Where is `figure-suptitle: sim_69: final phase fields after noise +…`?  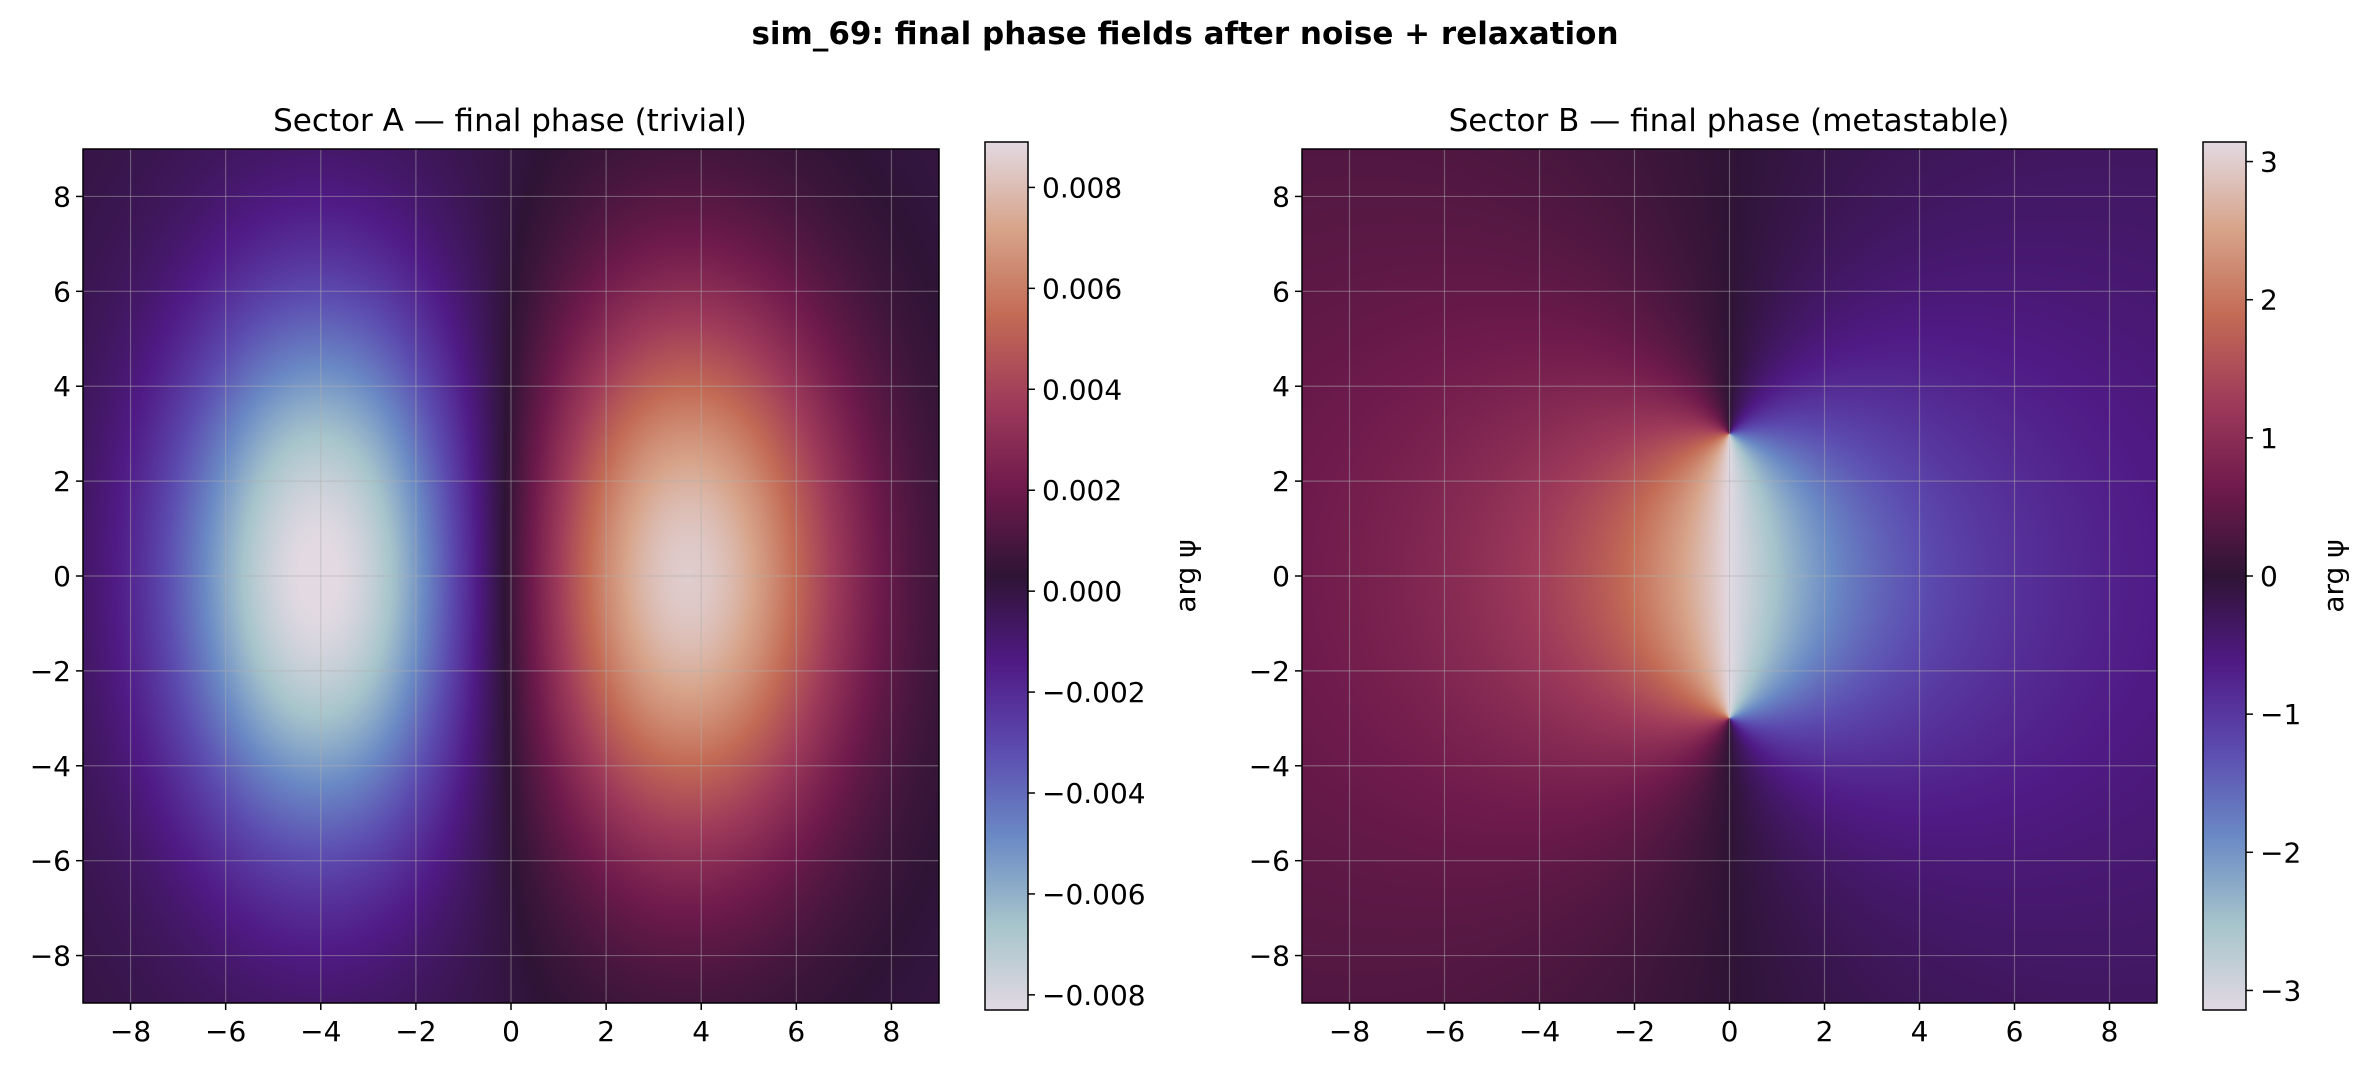
figure-suptitle: sim_69: final phase fields after noise +… is located at coordinates (1184, 34).